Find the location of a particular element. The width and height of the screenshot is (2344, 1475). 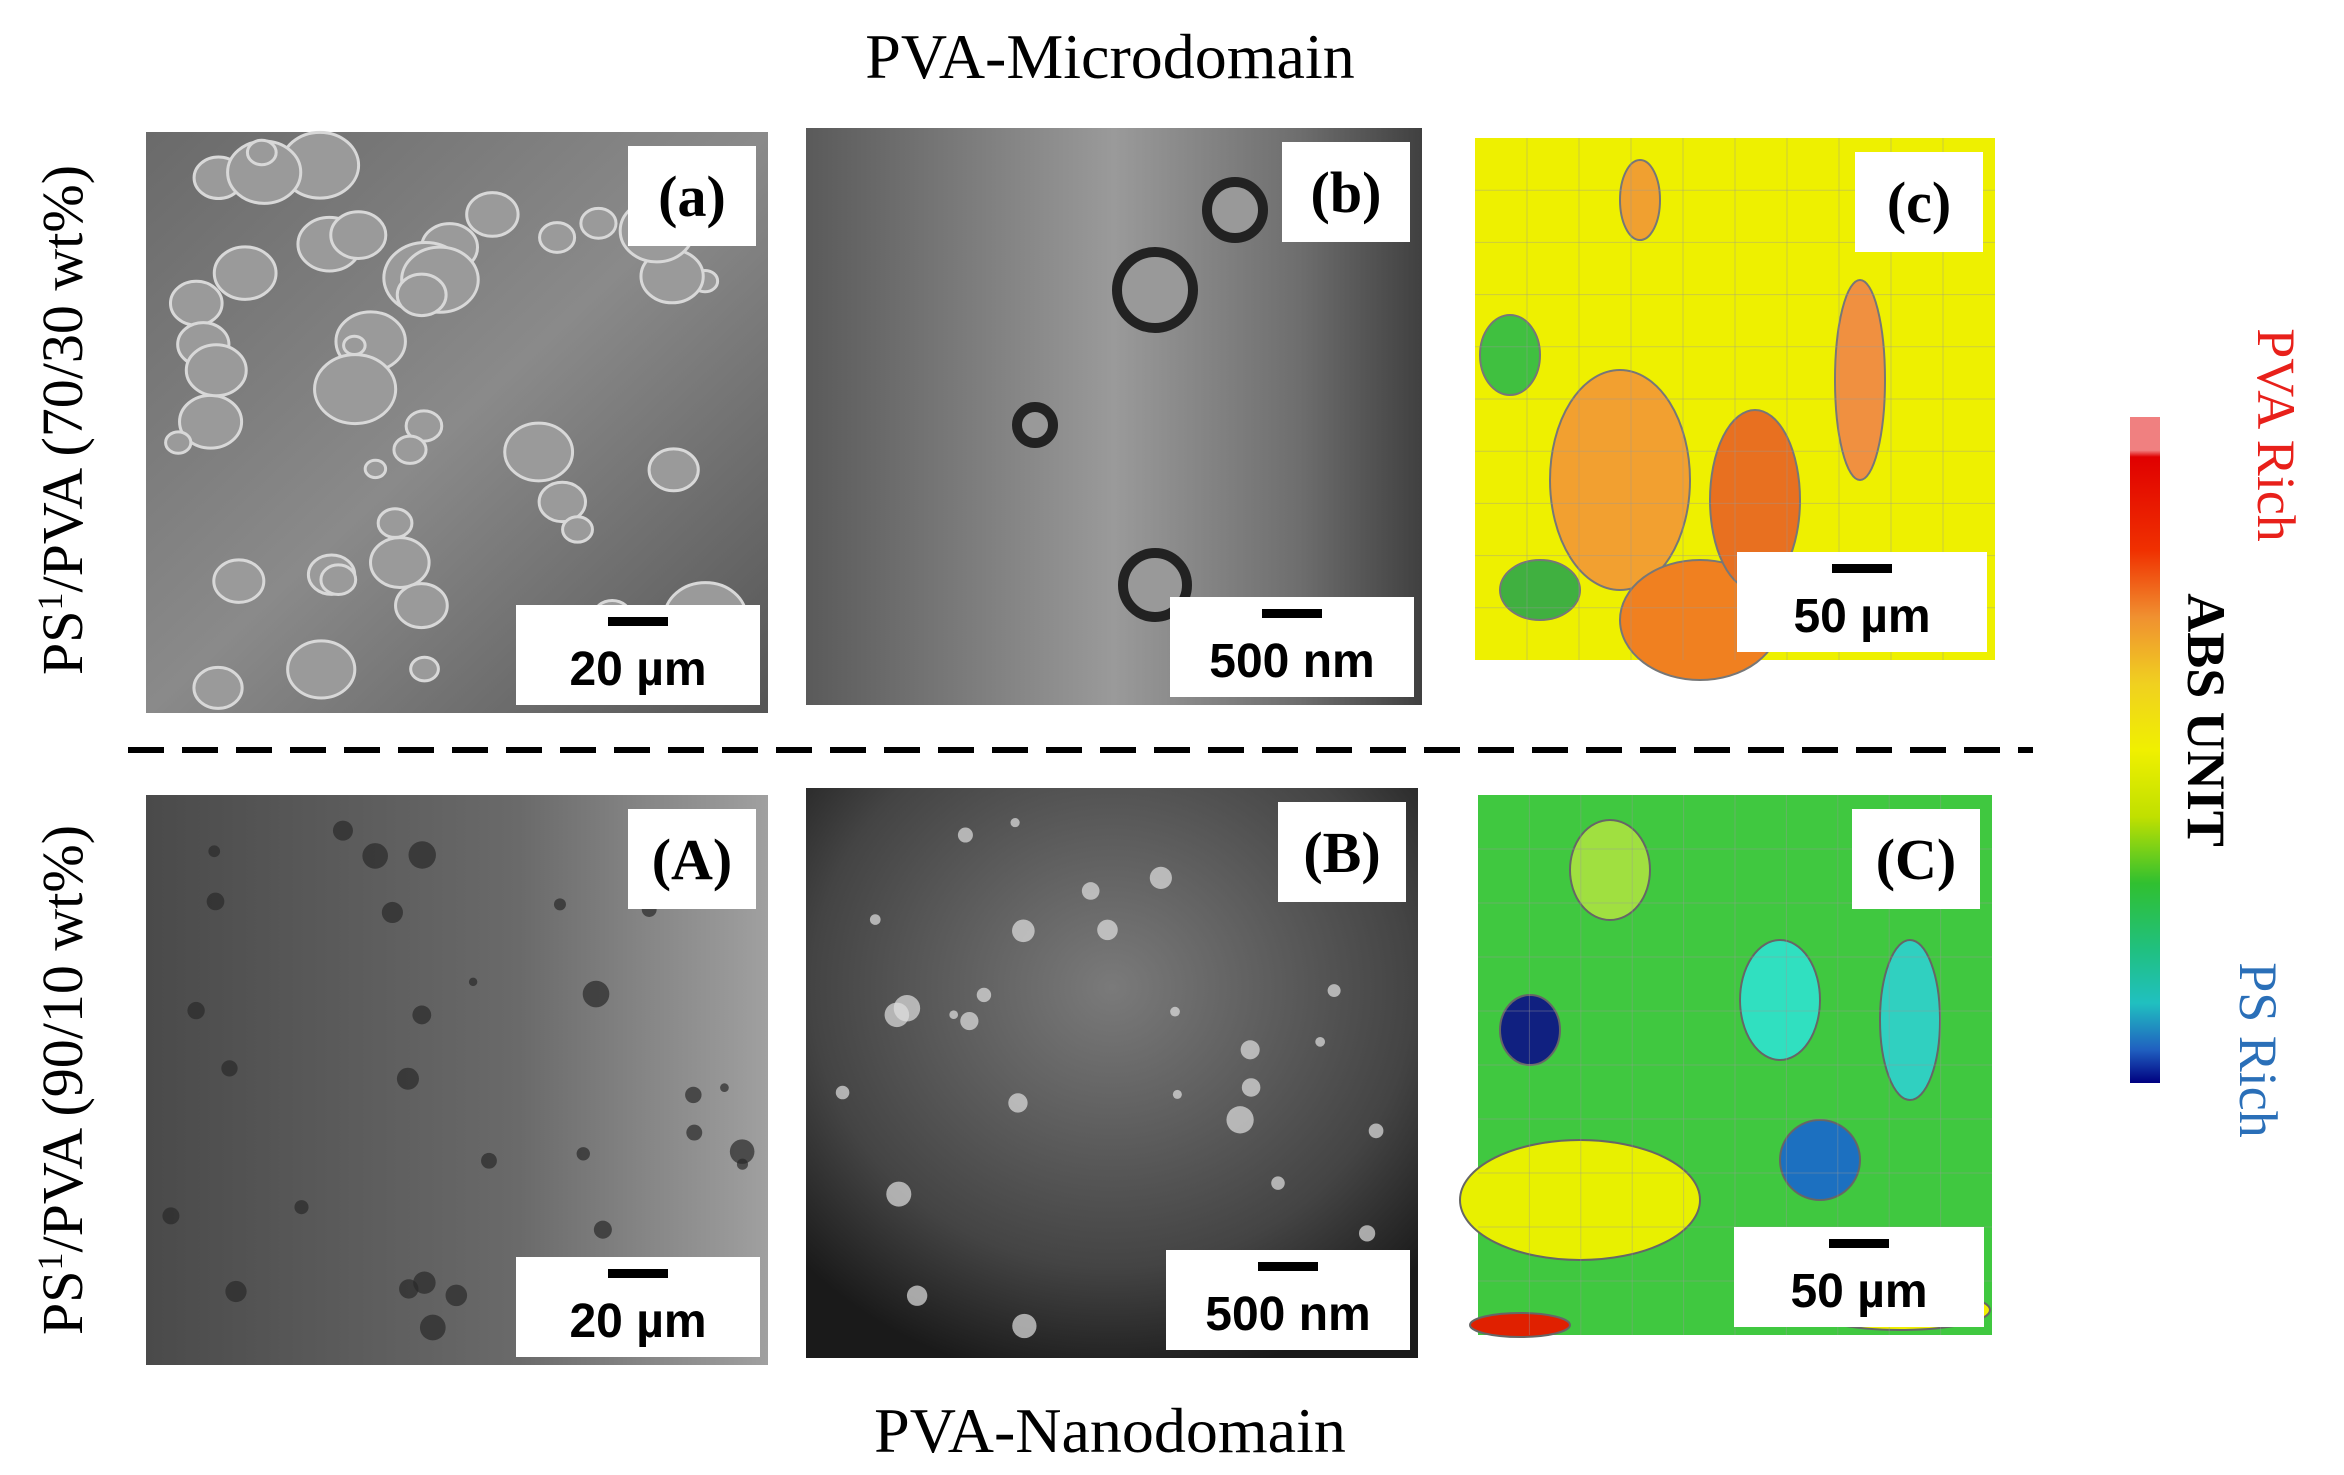

colorbar is located at coordinates (2145, 750).